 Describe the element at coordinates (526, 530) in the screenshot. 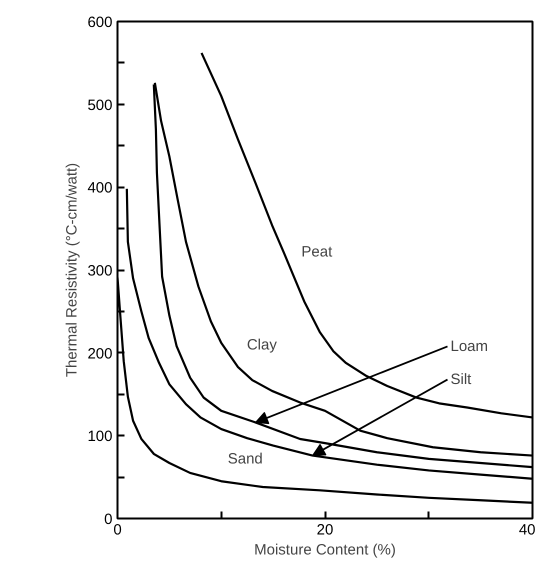

I see `x-tick-label: 40` at that location.